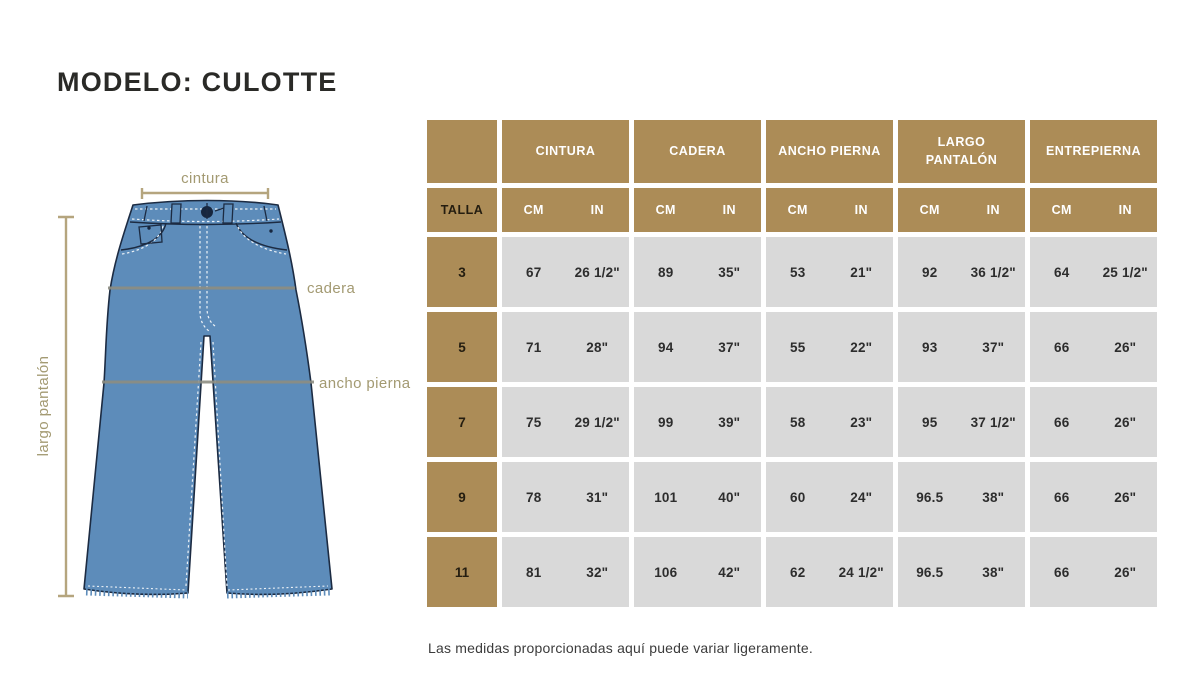 The image size is (1200, 675). I want to click on column-header-ancho-pierna: ANCHO PIERNA, so click(829, 151).